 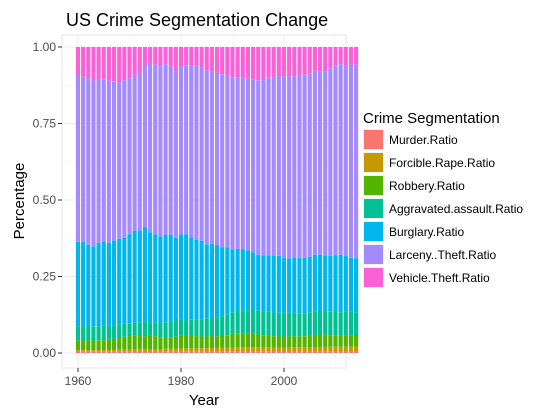 What do you see at coordinates (242, 352) in the screenshot?
I see `bar-segment-murder-ratio-1992` at bounding box center [242, 352].